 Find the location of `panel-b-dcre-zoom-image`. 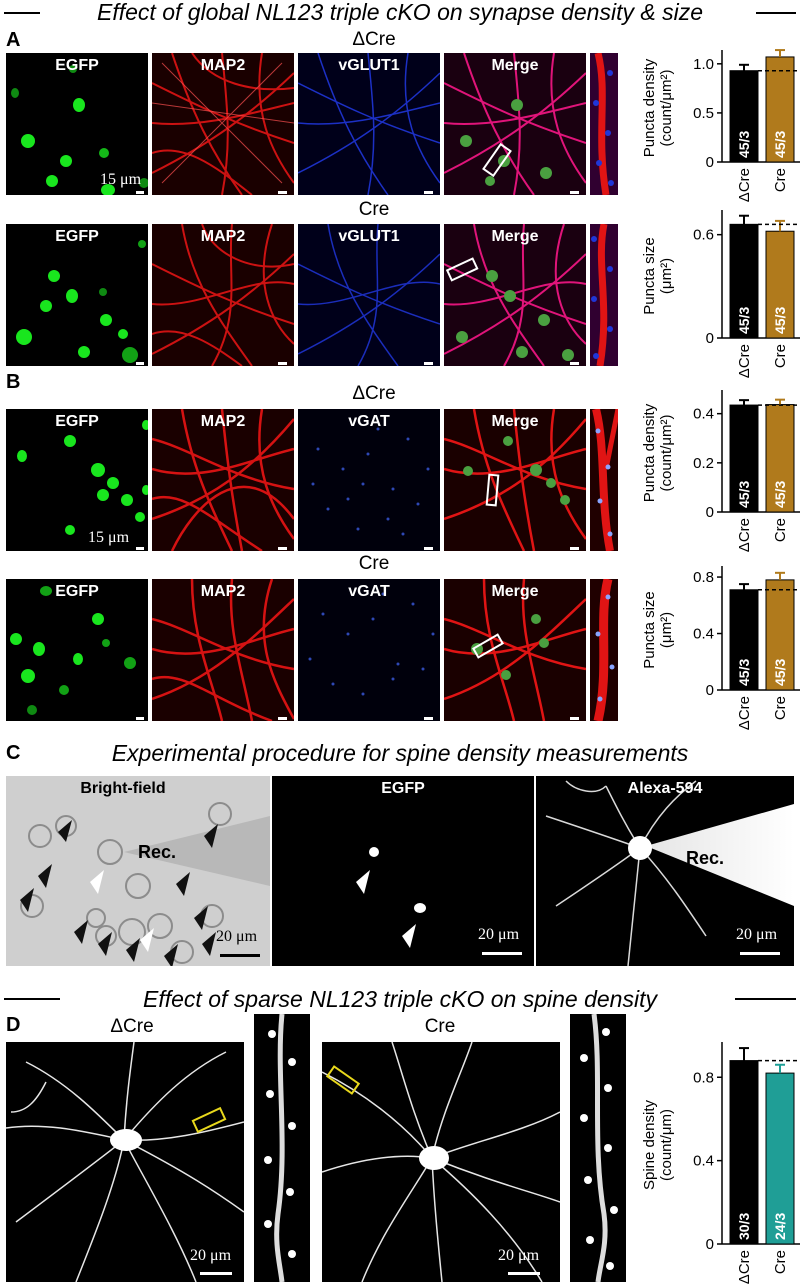

panel-b-dcre-zoom-image is located at coordinates (604, 480).